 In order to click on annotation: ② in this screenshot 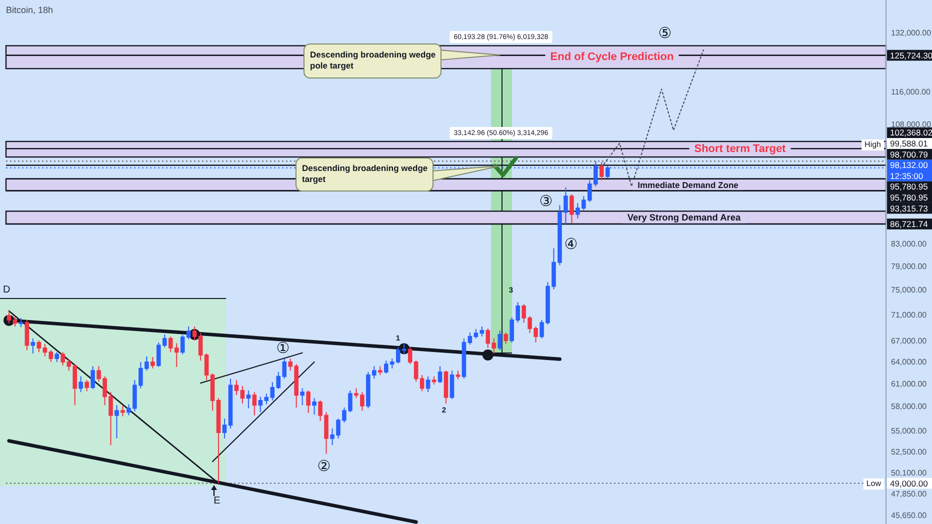, I will do `click(324, 466)`.